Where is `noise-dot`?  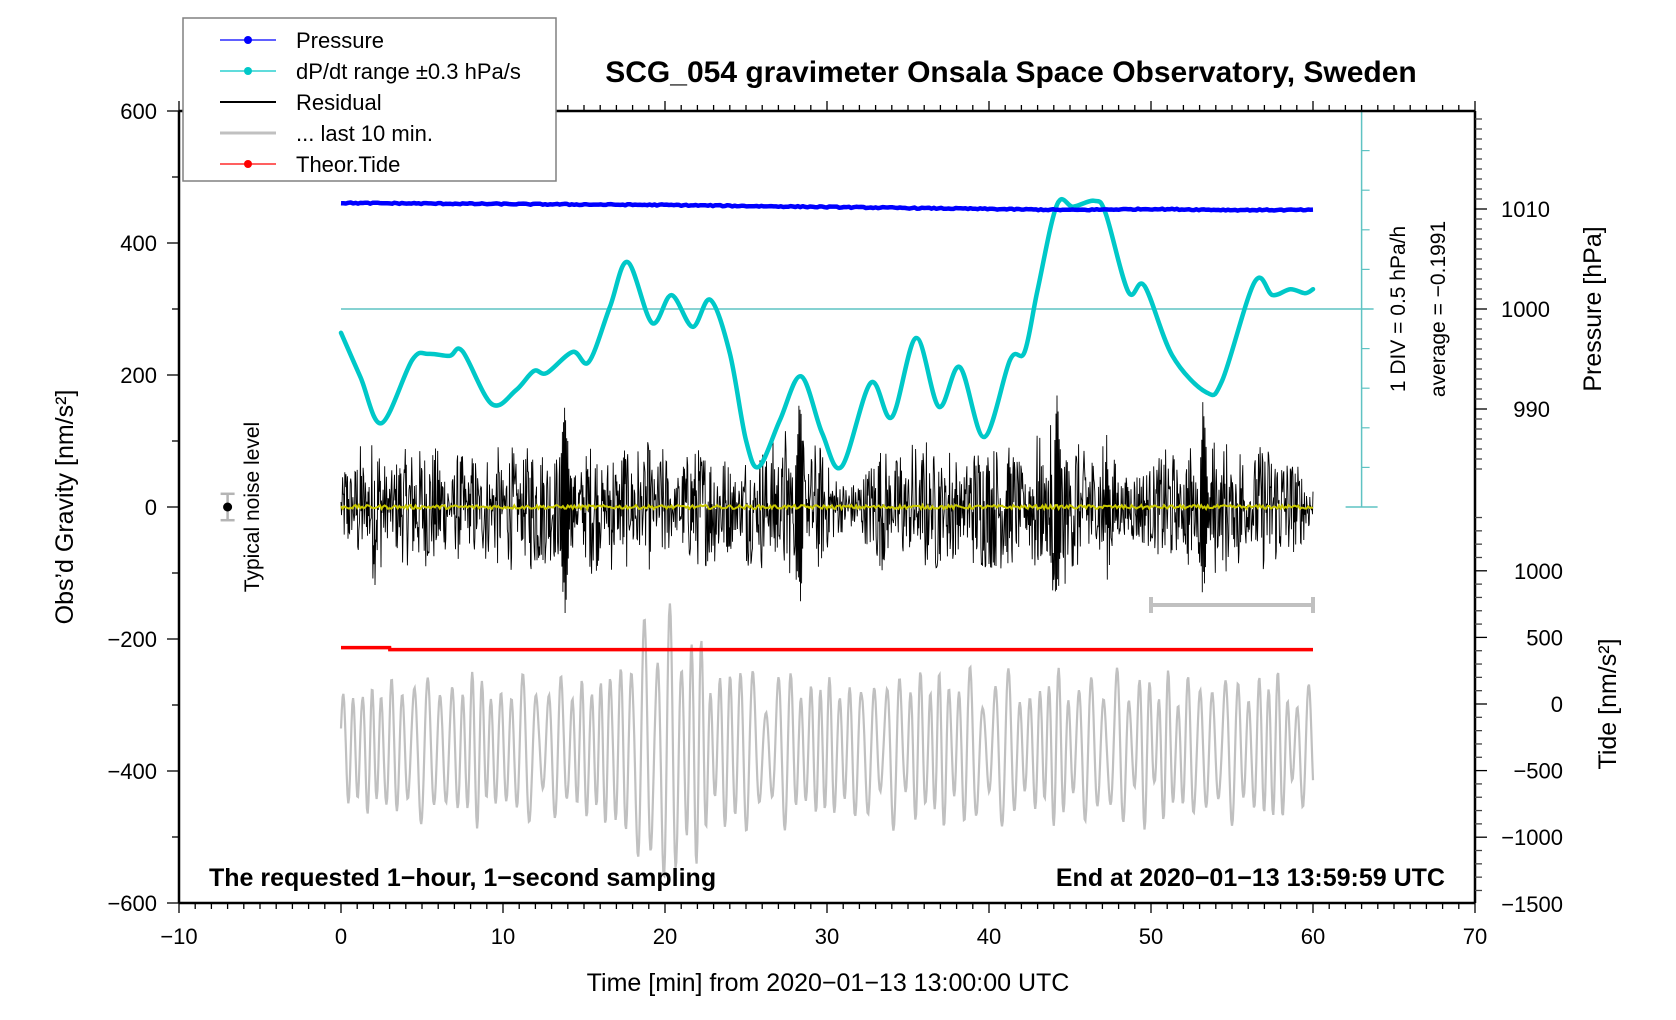
noise-dot is located at coordinates (228, 507).